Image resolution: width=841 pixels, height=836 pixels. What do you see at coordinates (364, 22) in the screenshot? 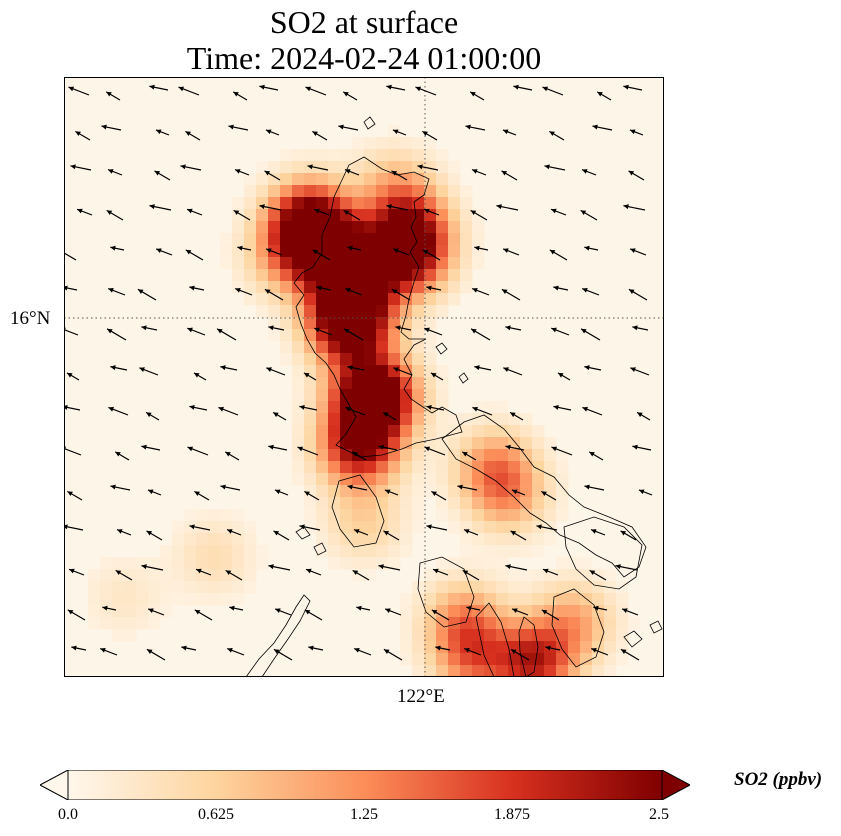
I see `map-title: SO2 at surface` at bounding box center [364, 22].